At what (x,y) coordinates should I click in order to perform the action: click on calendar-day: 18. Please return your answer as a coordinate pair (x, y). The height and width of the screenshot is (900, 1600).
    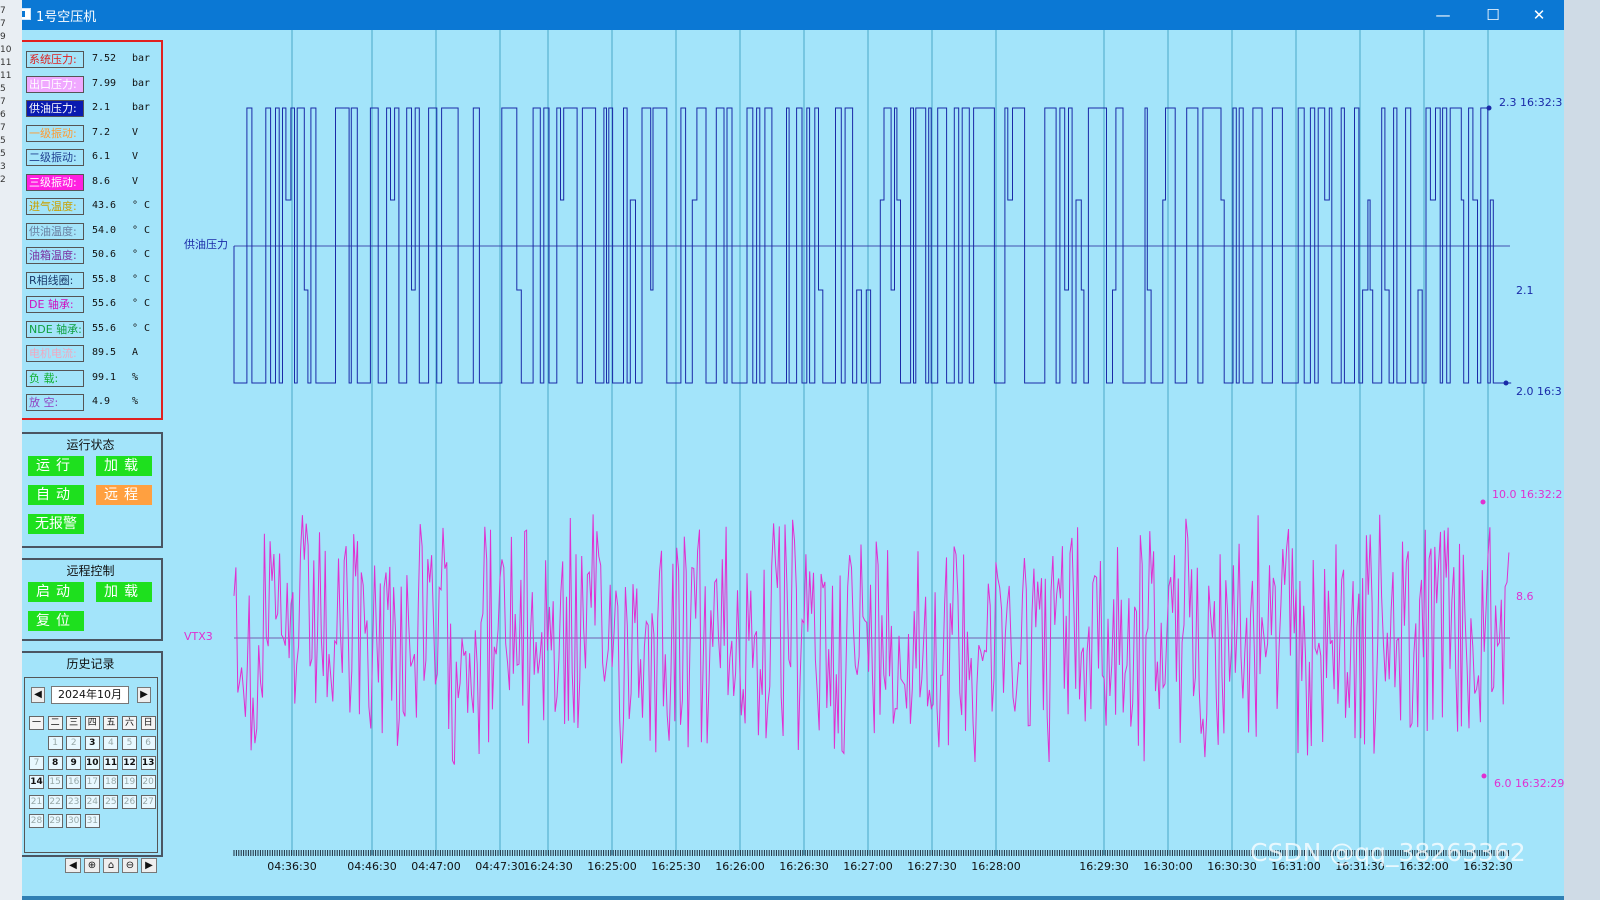
    Looking at the image, I should click on (111, 782).